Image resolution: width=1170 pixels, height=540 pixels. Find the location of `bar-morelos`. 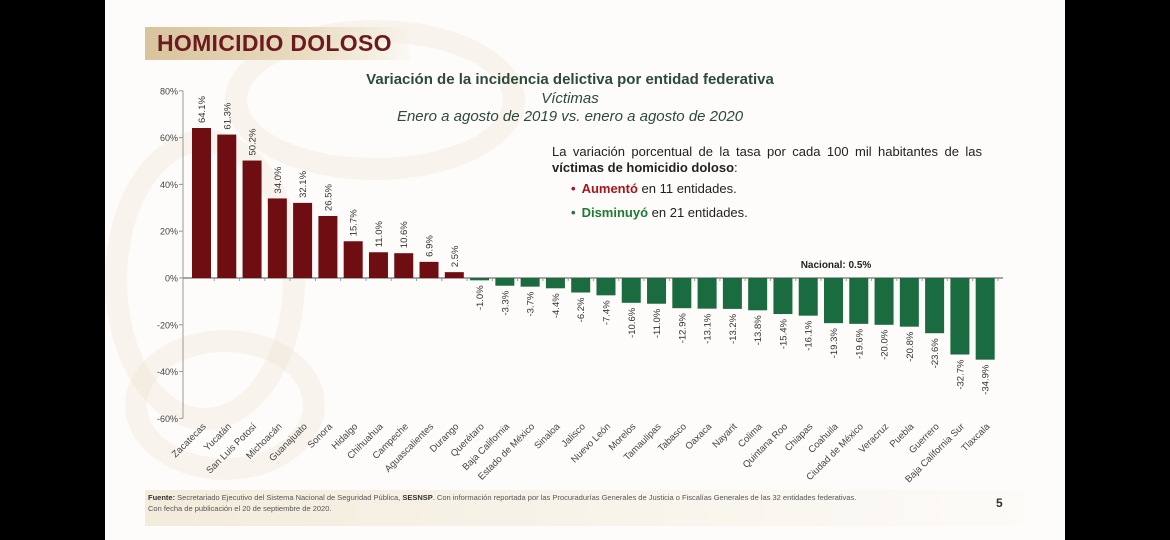

bar-morelos is located at coordinates (631, 290).